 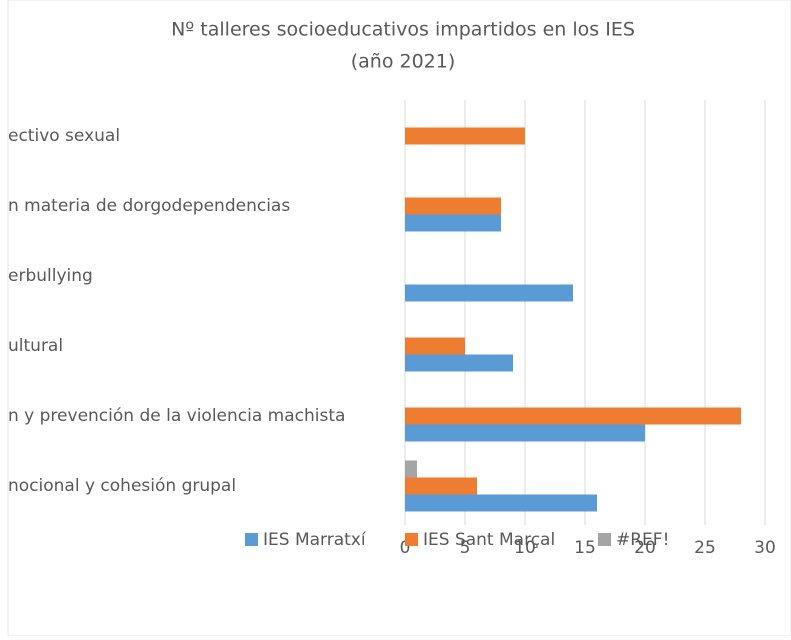 What do you see at coordinates (465, 548) in the screenshot?
I see `x-tick-label: 5` at bounding box center [465, 548].